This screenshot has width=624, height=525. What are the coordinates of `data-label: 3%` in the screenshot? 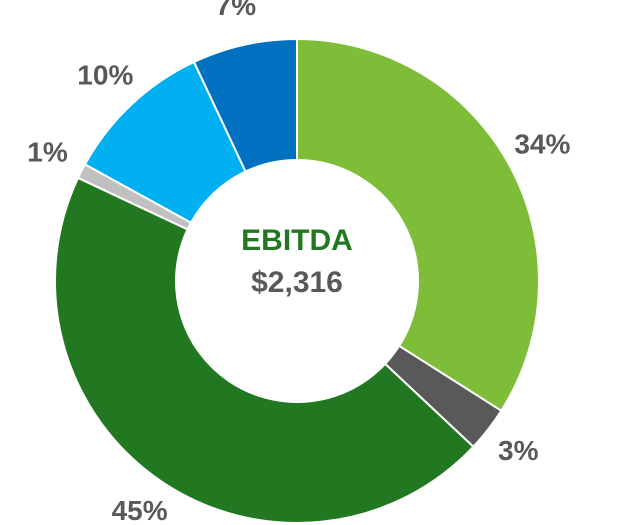 It's located at (518, 450).